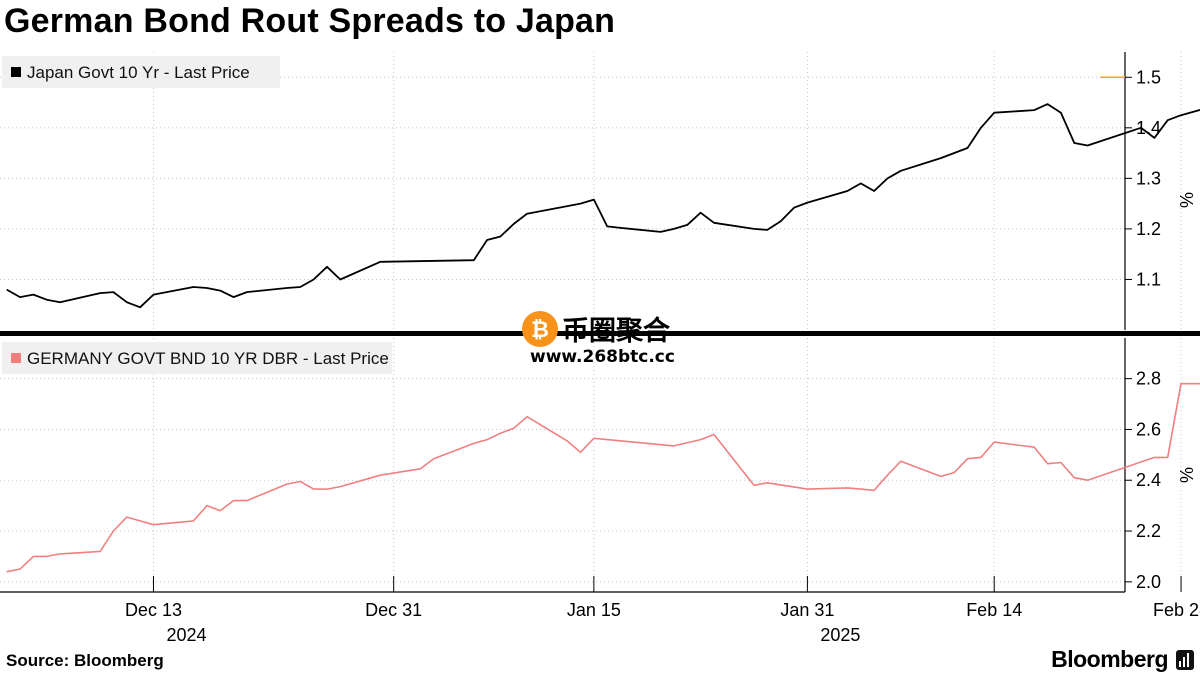 The height and width of the screenshot is (675, 1200). What do you see at coordinates (153, 610) in the screenshot?
I see `x-tick-label: Dec 13` at bounding box center [153, 610].